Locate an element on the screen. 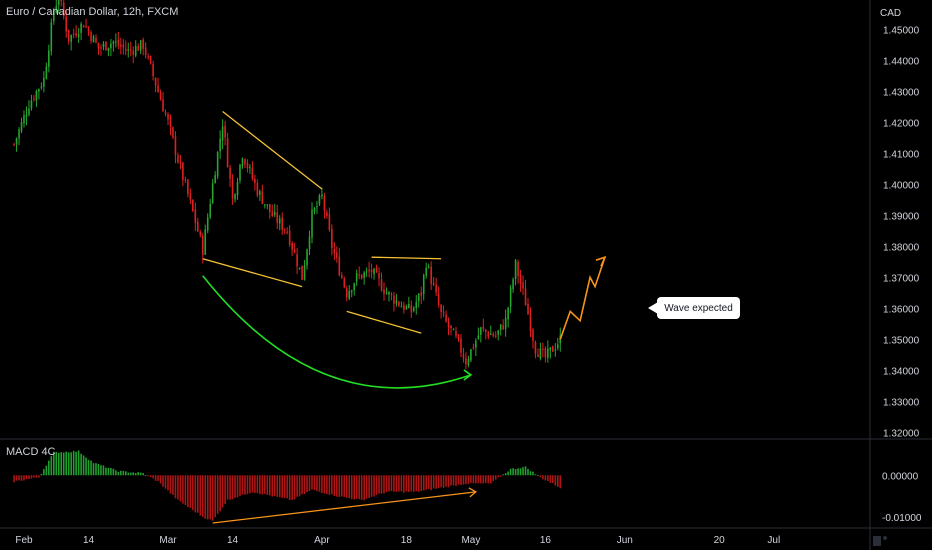 This screenshot has height=550, width=932. price-tick-label: 1.43000 is located at coordinates (901, 92).